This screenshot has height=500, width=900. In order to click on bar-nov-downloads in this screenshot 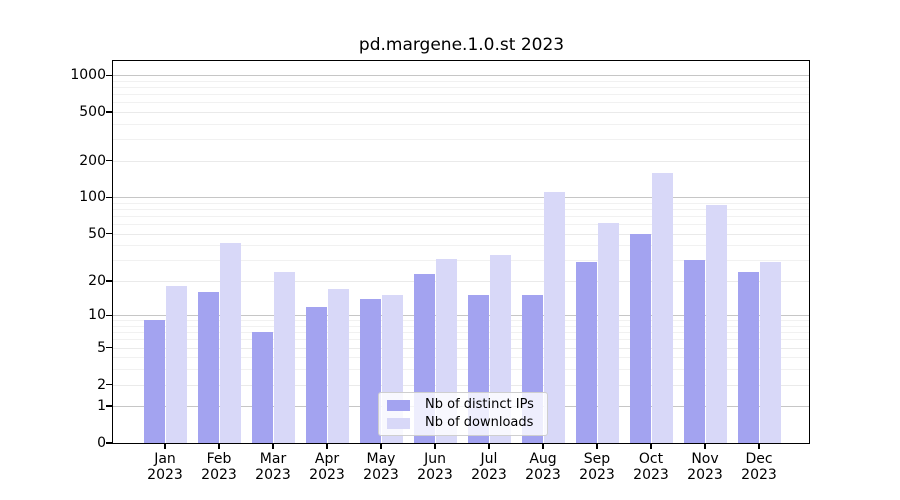, I will do `click(716, 324)`.